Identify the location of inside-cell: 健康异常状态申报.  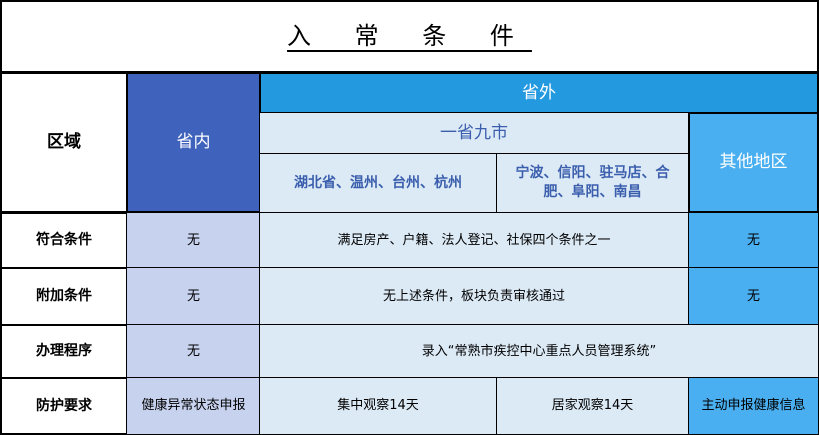
(193, 406).